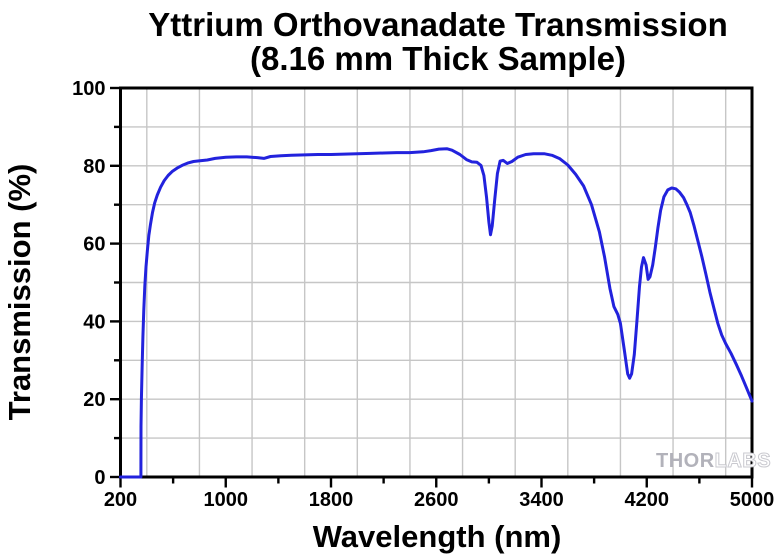 The height and width of the screenshot is (559, 780). What do you see at coordinates (541, 500) in the screenshot?
I see `x-tick-label: 3400` at bounding box center [541, 500].